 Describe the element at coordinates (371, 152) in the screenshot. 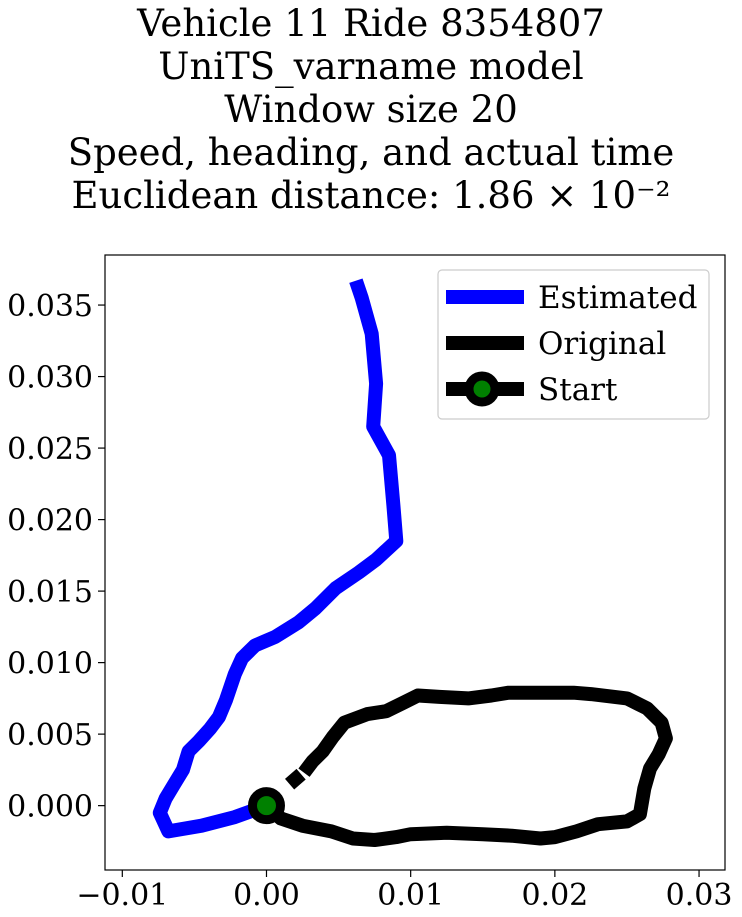

I see `title-line-4: Speed, heading, and actual time` at that location.